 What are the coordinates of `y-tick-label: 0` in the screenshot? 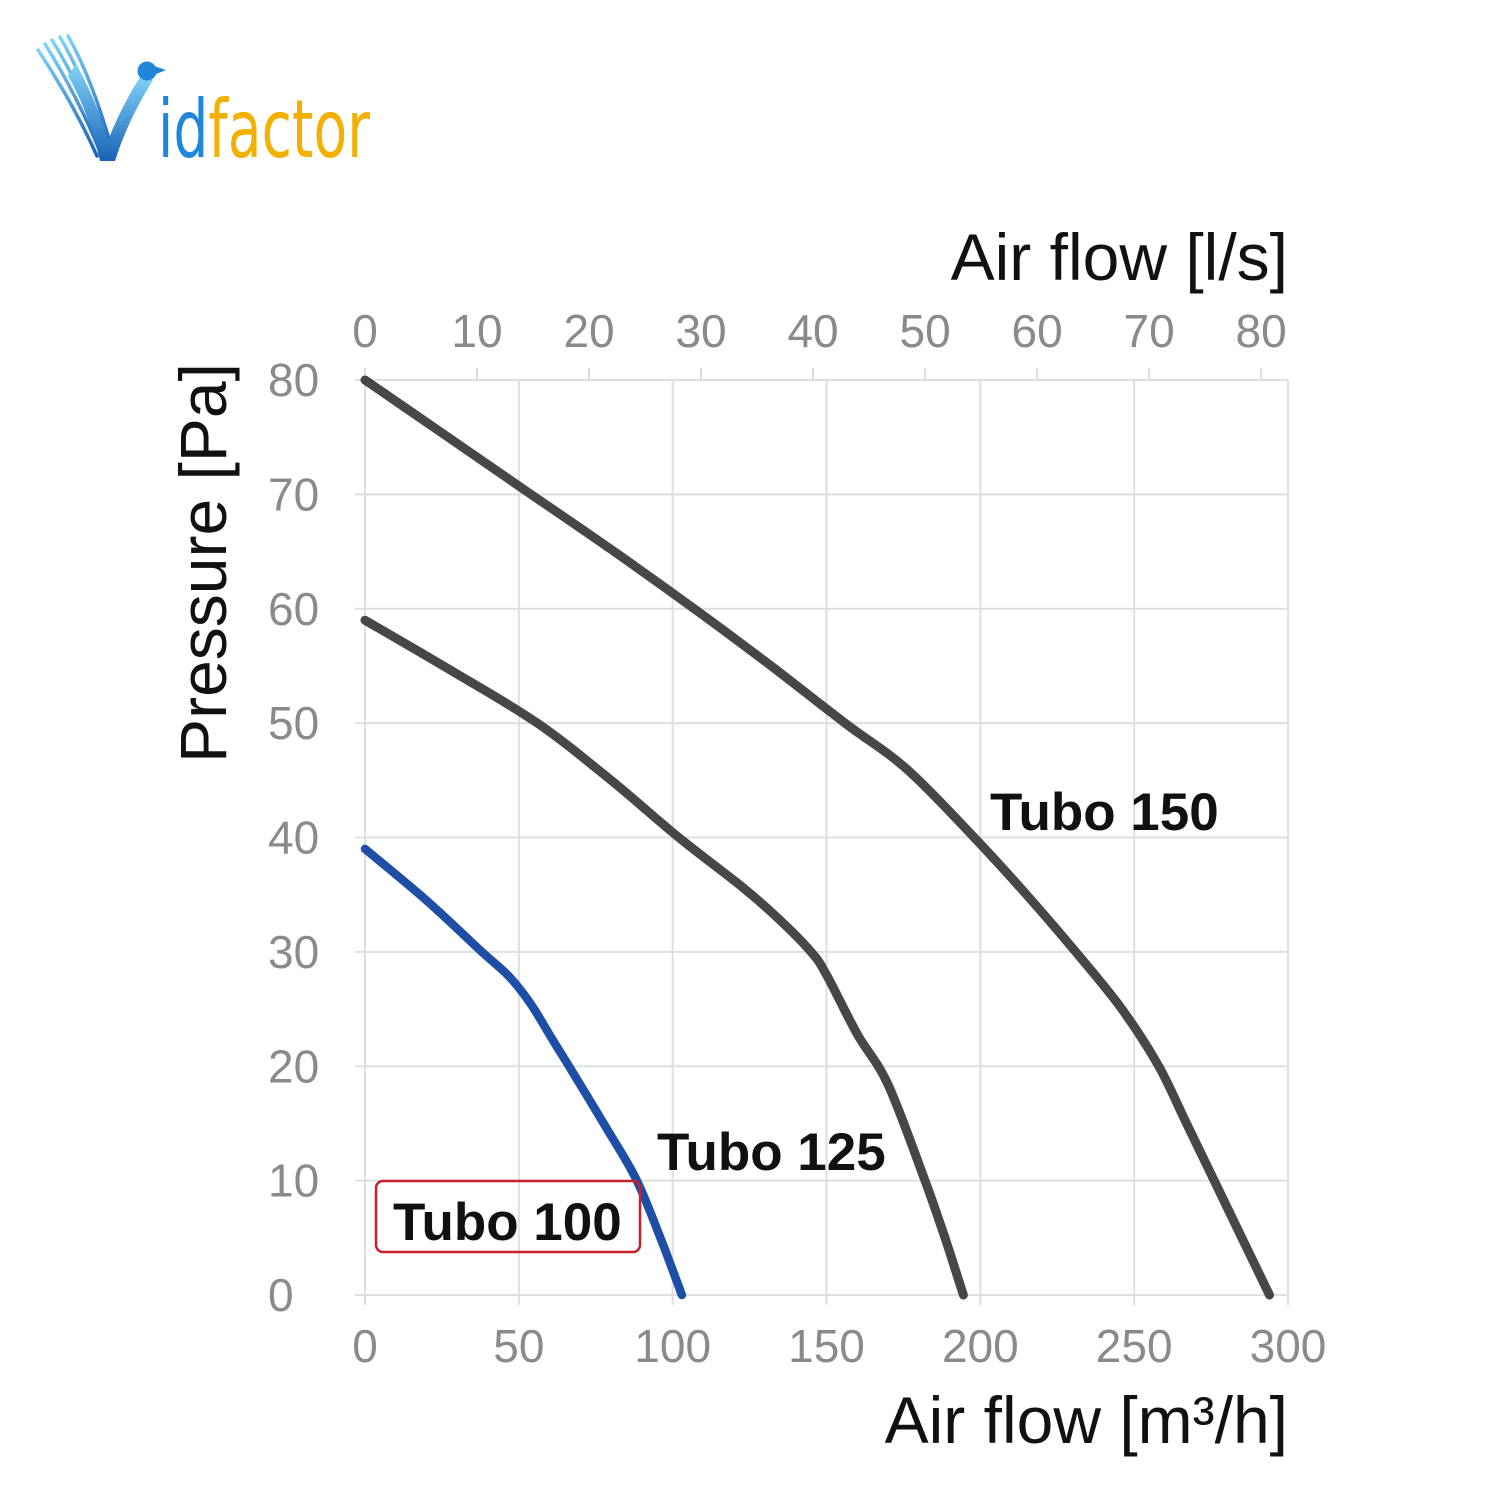 It's located at (281, 1295).